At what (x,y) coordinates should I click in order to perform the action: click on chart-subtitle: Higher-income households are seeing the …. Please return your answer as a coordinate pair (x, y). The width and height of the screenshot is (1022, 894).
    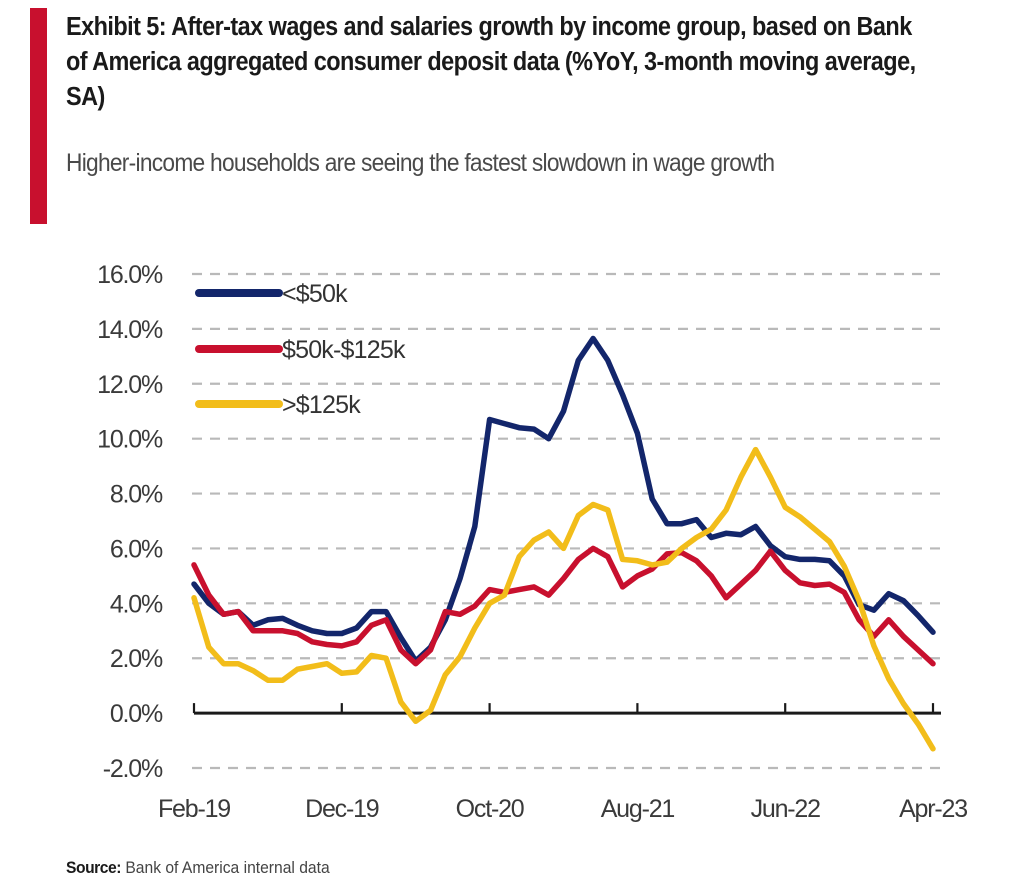
    Looking at the image, I should click on (420, 163).